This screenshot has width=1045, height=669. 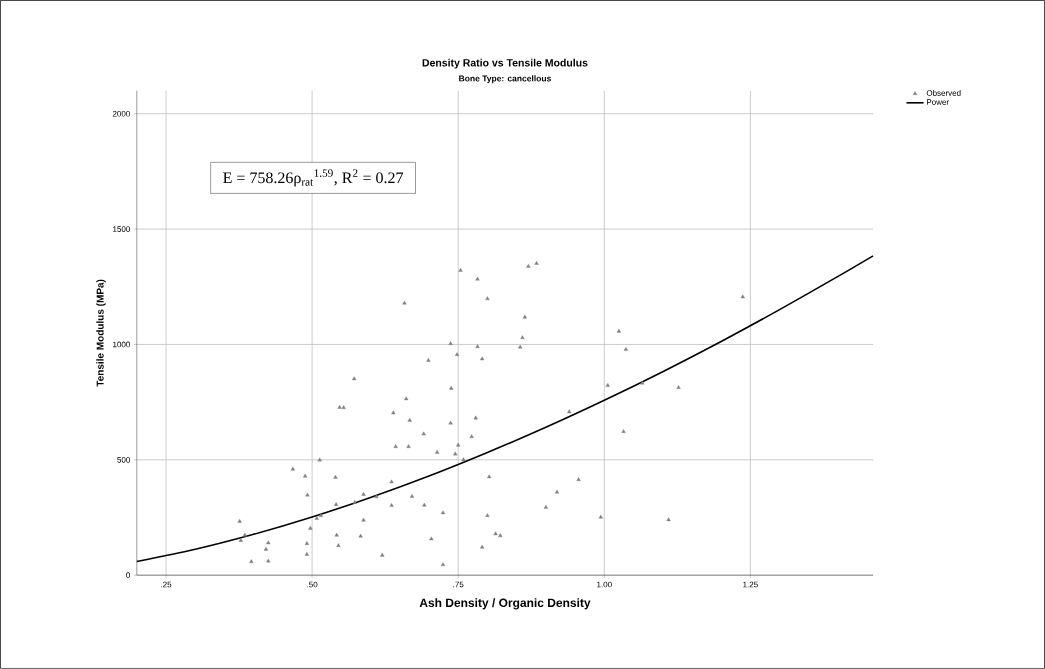 What do you see at coordinates (505, 604) in the screenshot?
I see `x-axis-title: Ash Density / Organic Density` at bounding box center [505, 604].